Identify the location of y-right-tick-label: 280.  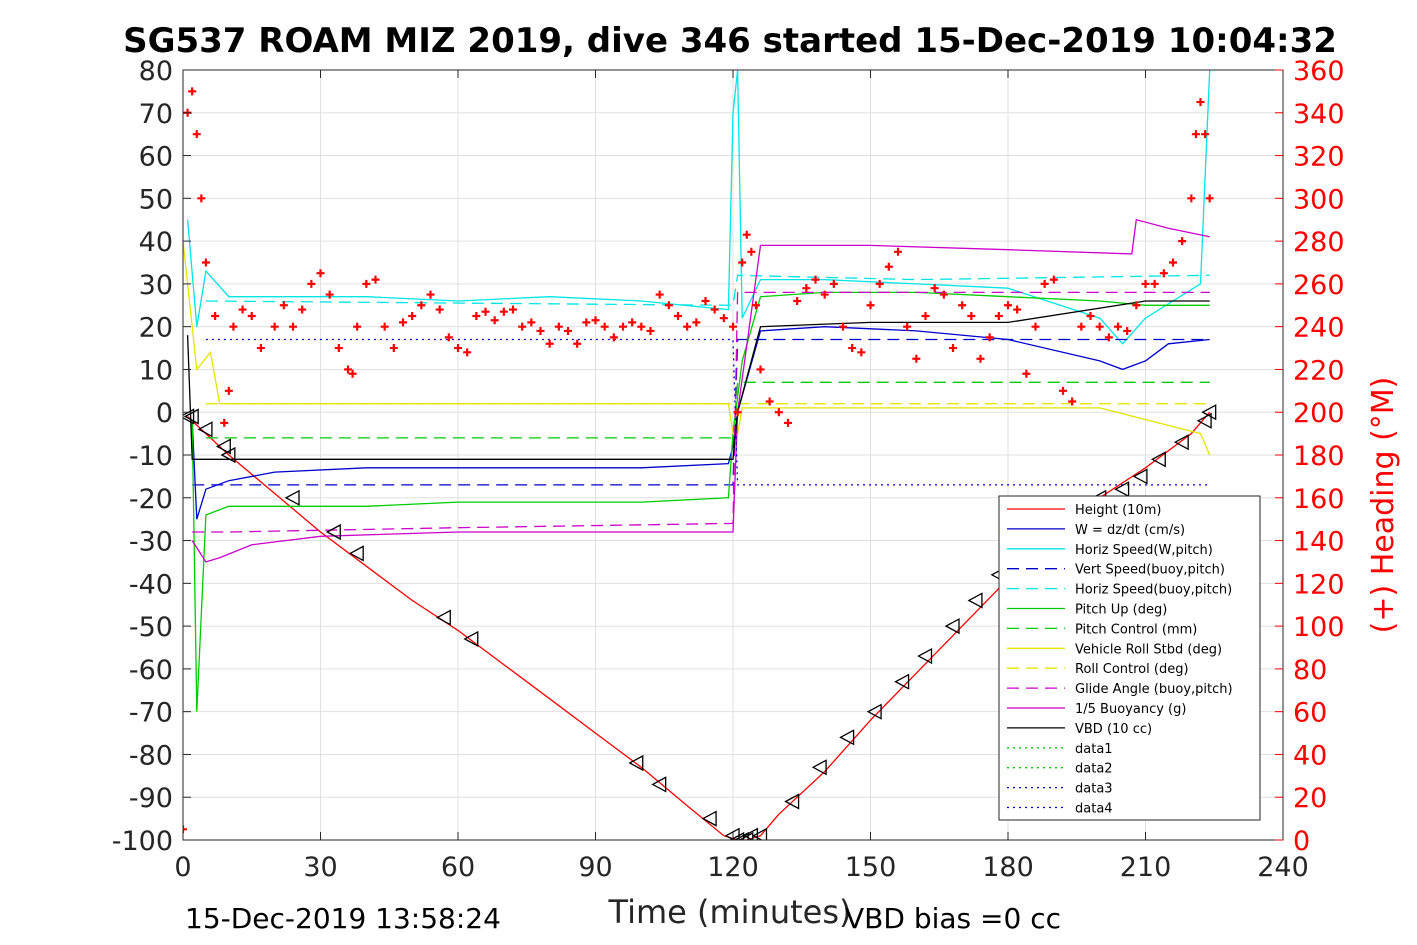
(1319, 242).